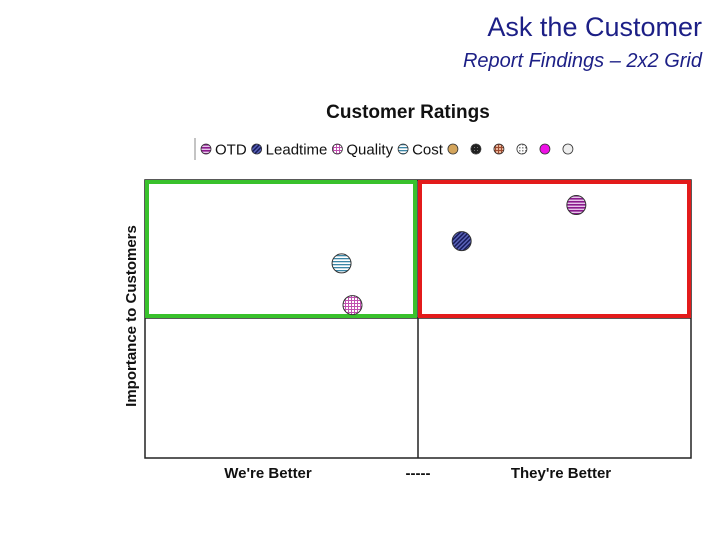 This screenshot has height=540, width=720. What do you see at coordinates (582, 61) in the screenshot?
I see `slide-subtitle: Report Findings – 2x2 Grid` at bounding box center [582, 61].